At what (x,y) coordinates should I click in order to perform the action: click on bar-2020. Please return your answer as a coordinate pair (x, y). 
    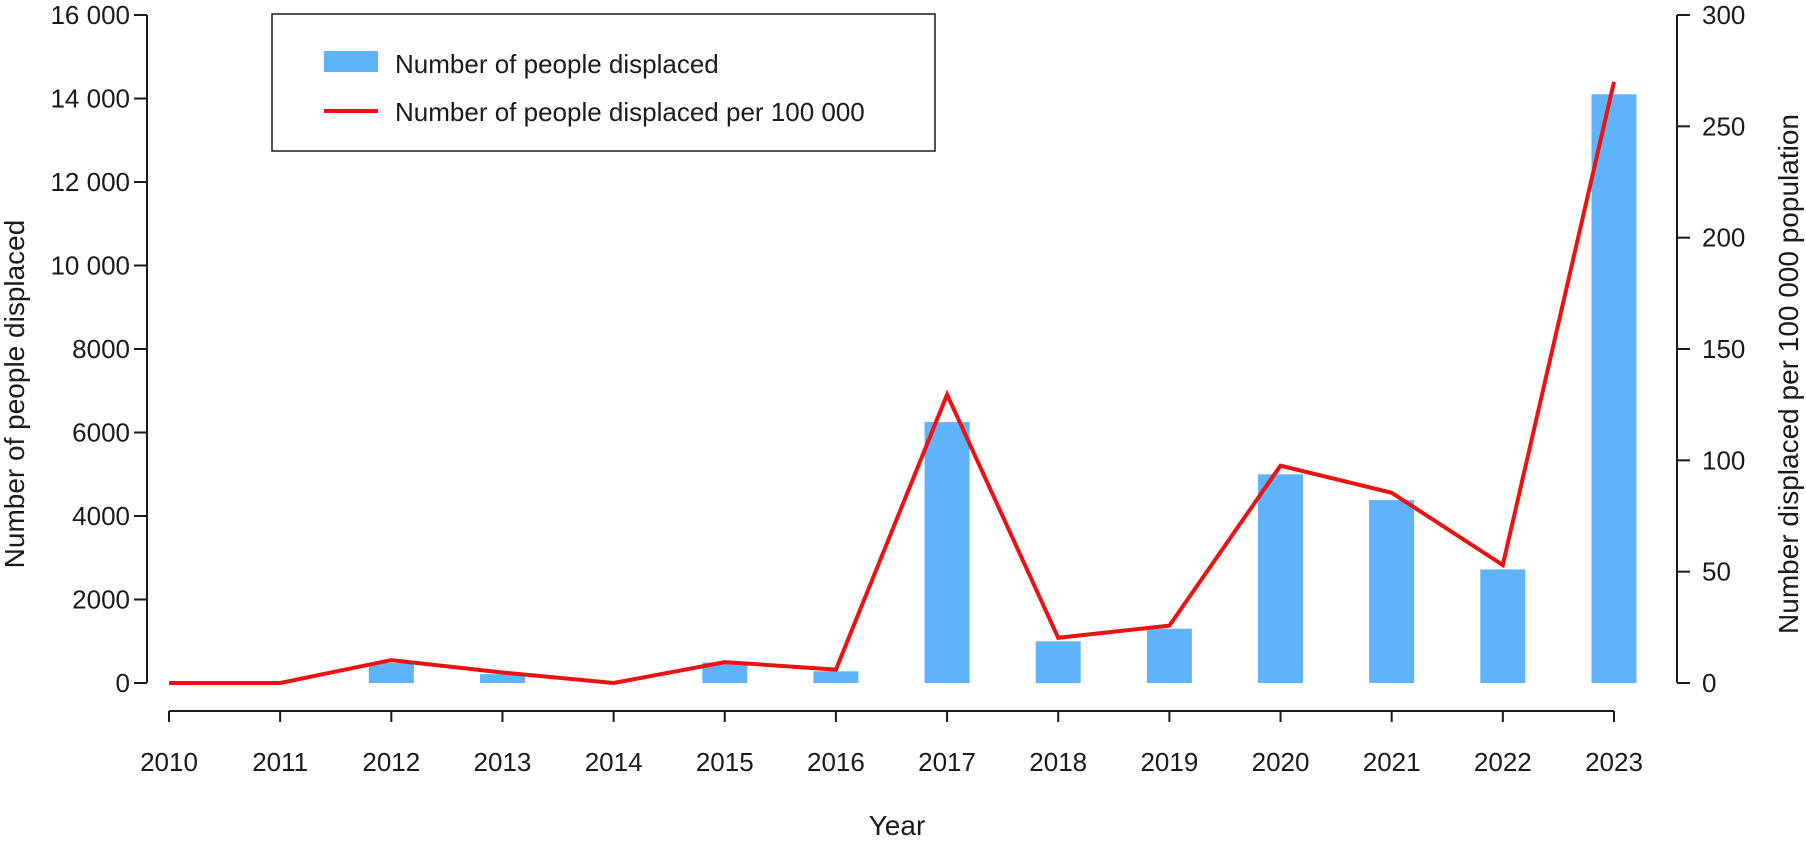
    Looking at the image, I should click on (1280, 579).